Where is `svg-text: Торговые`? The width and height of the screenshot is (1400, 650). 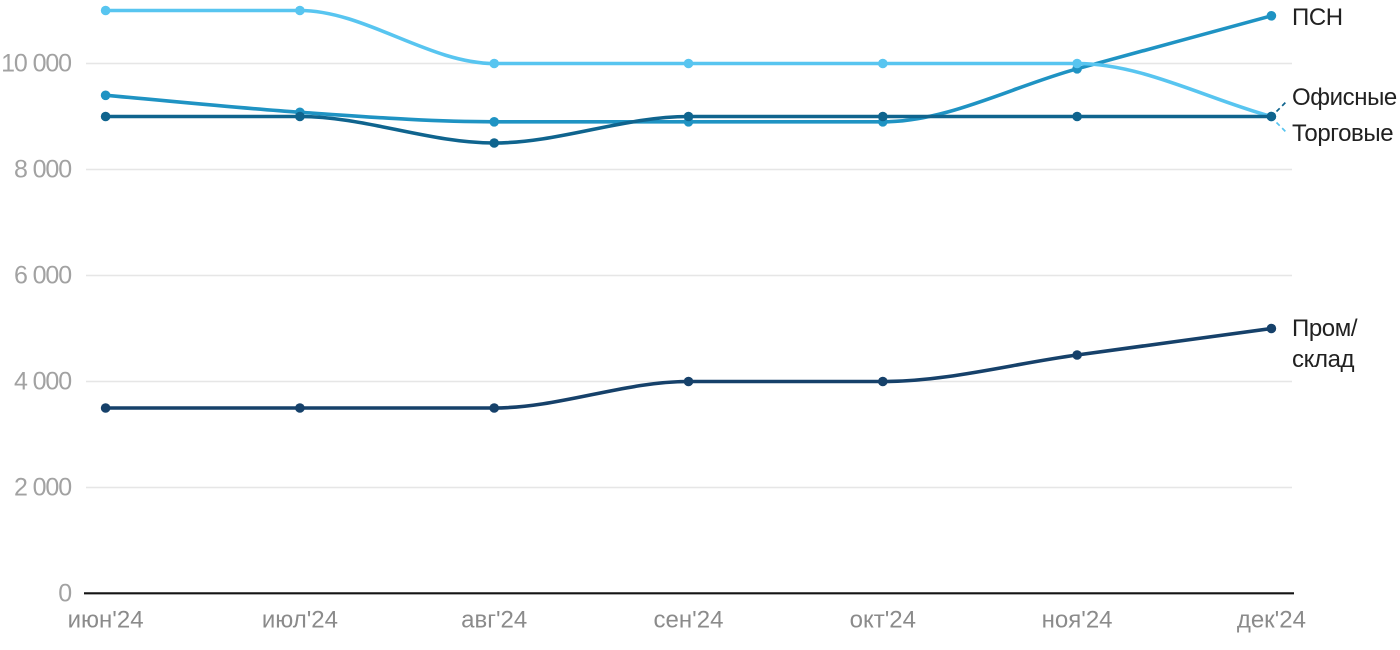
svg-text: Торговые is located at coordinates (1342, 133).